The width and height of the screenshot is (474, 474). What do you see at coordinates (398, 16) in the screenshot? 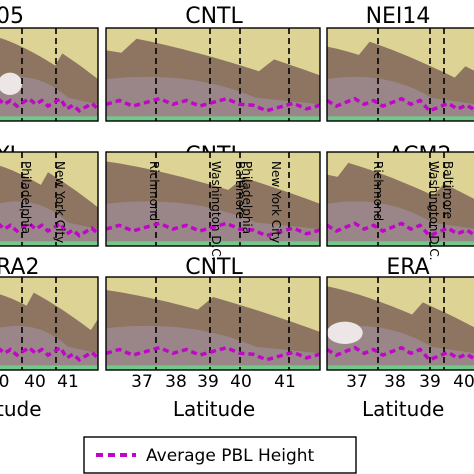
I see `panel-title-r0c2: NEI14` at bounding box center [398, 16].